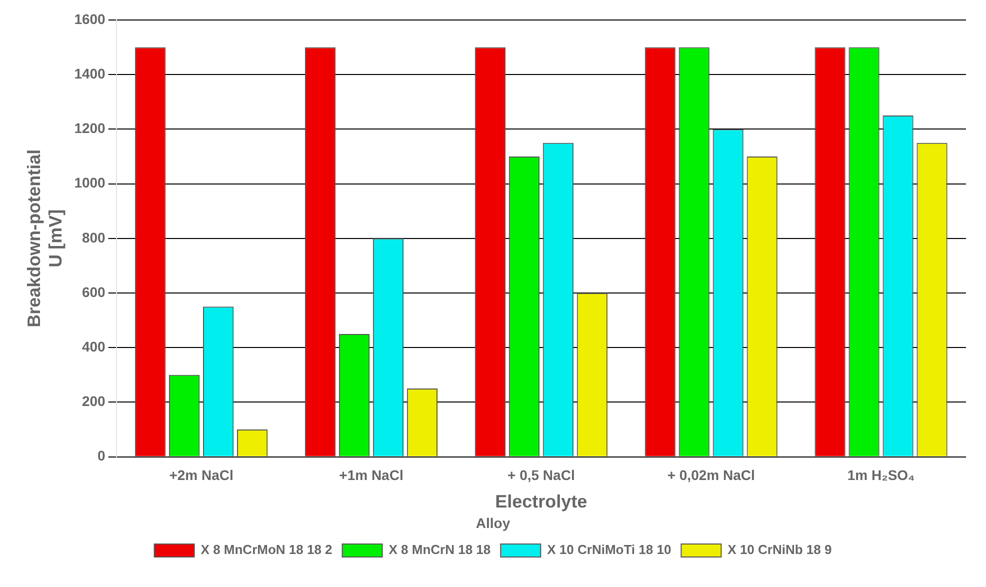 Image resolution: width=986 pixels, height=587 pixels. Describe the element at coordinates (881, 475) in the screenshot. I see `x-tick-label: 1m H₂SO₄` at that location.